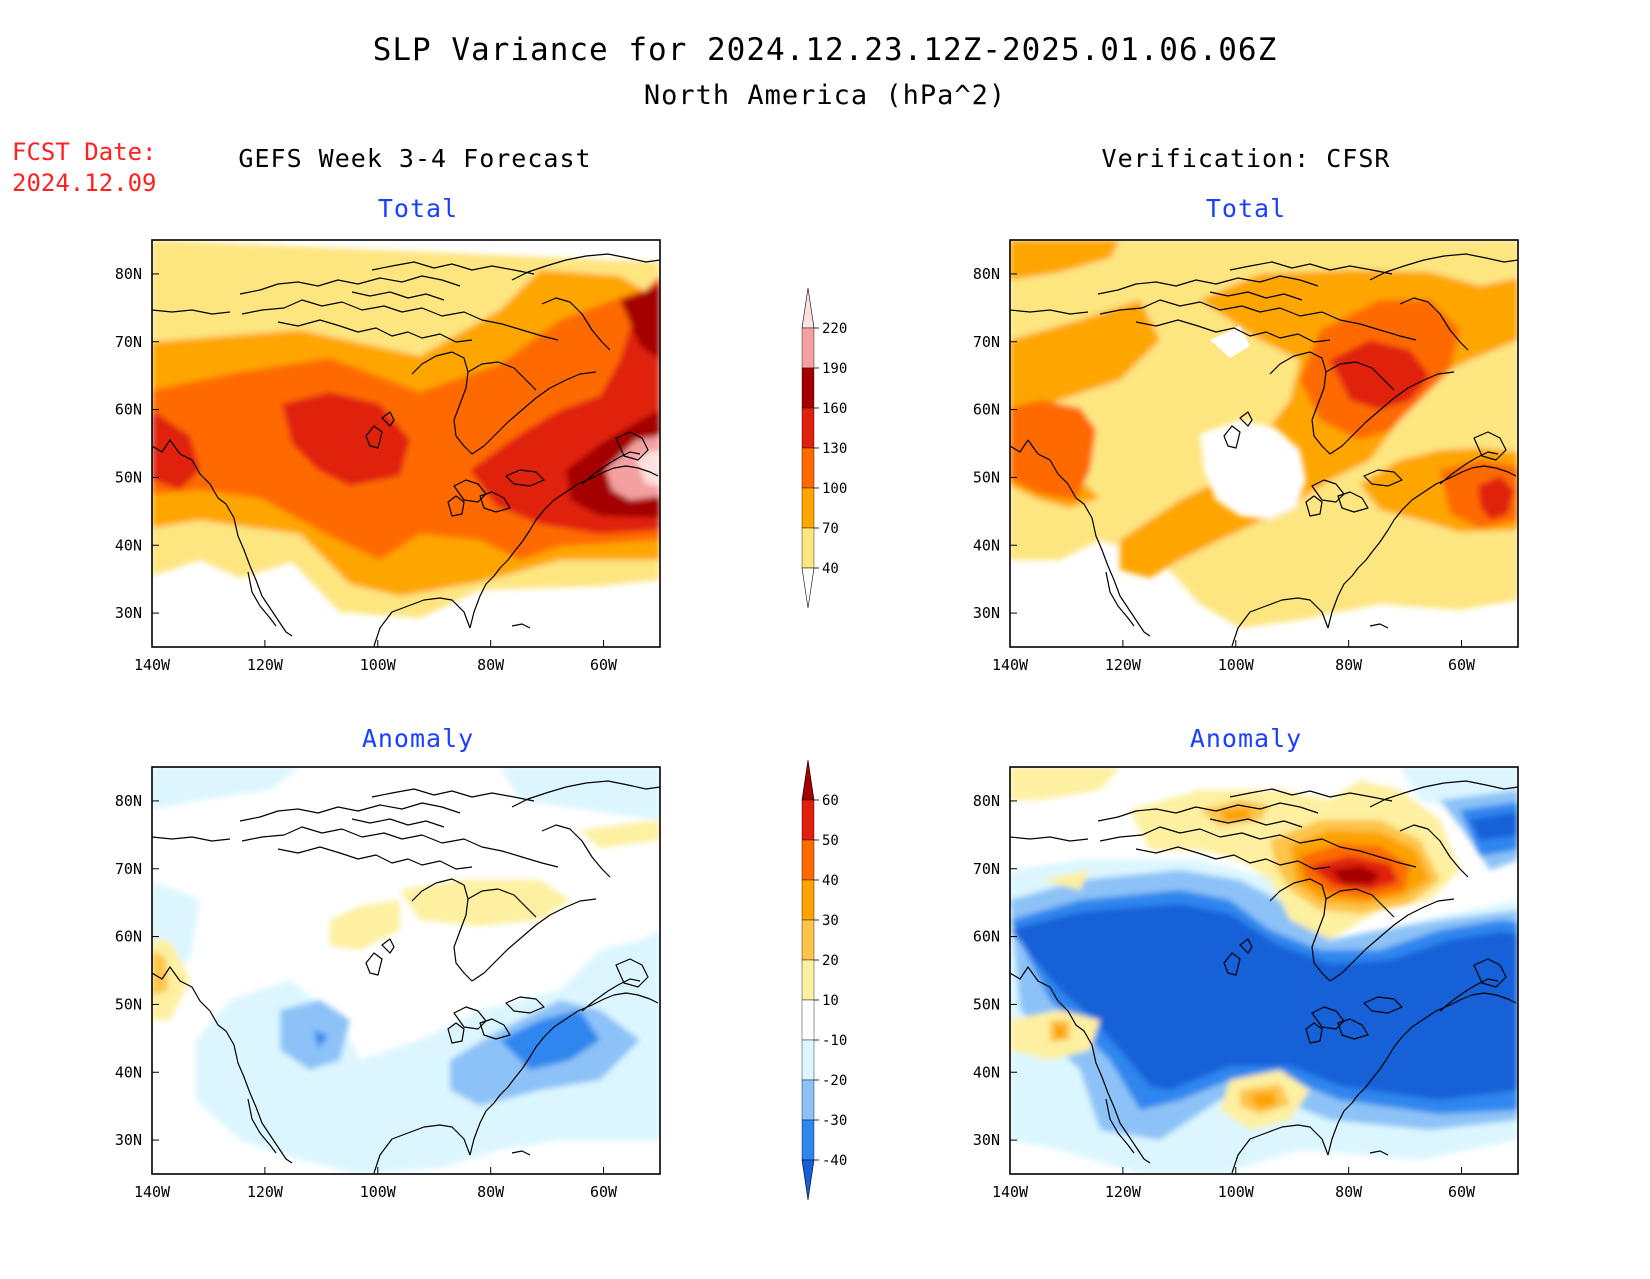 The height and width of the screenshot is (1279, 1650). What do you see at coordinates (414, 158) in the screenshot?
I see `column-title-gefs: GEFS Week 3-4 Forecast` at bounding box center [414, 158].